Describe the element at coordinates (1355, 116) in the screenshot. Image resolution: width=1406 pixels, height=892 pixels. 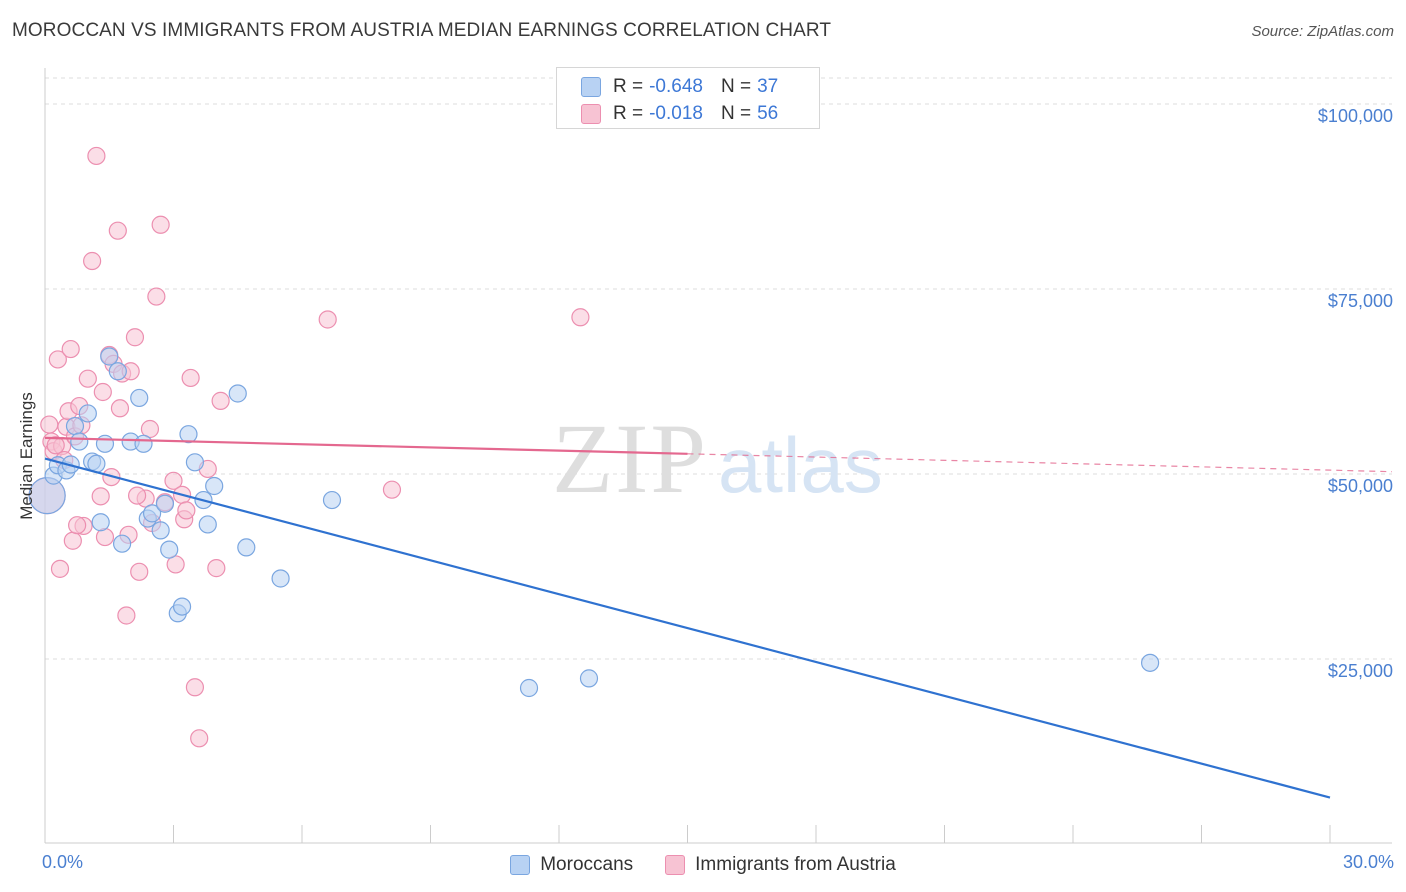
I see `y-tick-label: $100,000` at that location.